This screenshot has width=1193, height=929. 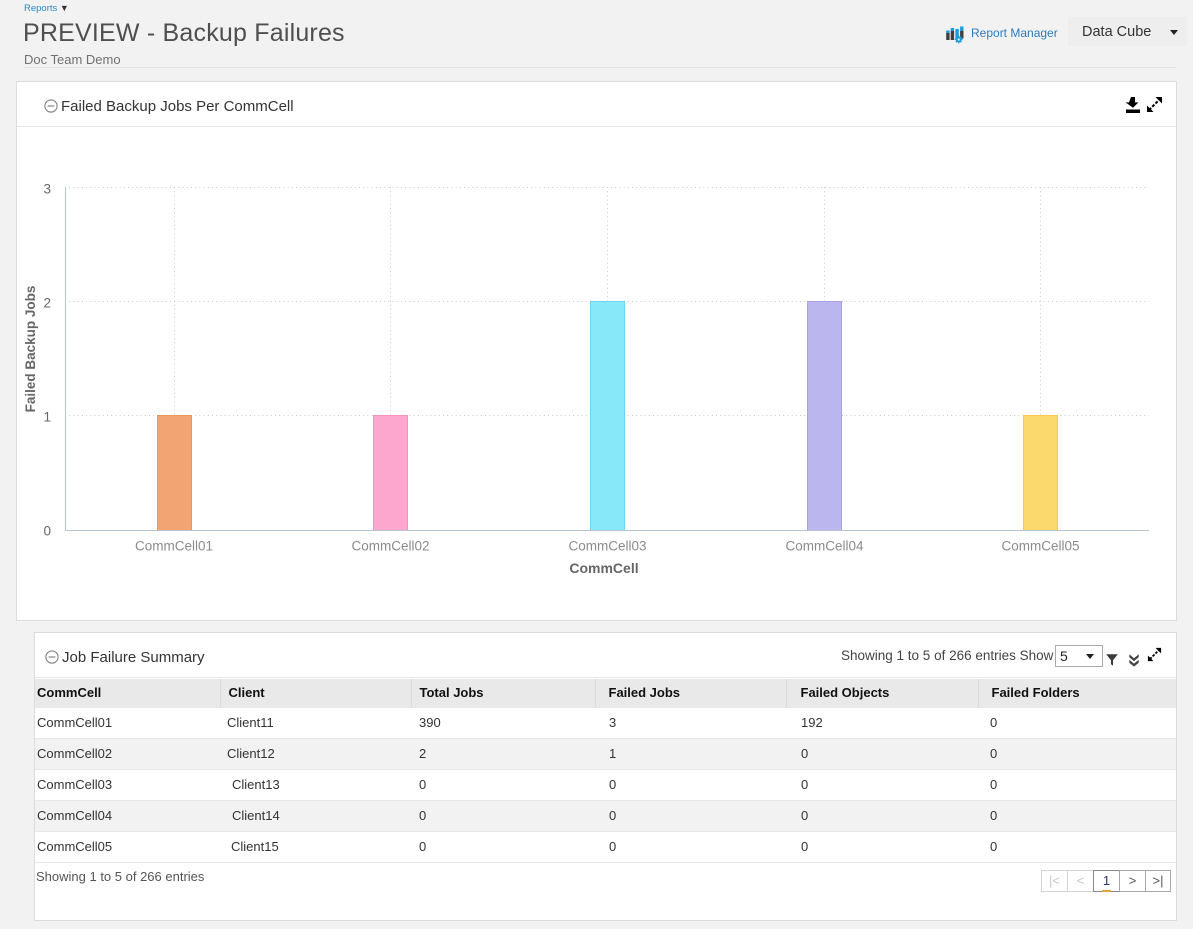 What do you see at coordinates (30, 349) in the screenshot?
I see `svg-text: Failed Backup Jobs` at bounding box center [30, 349].